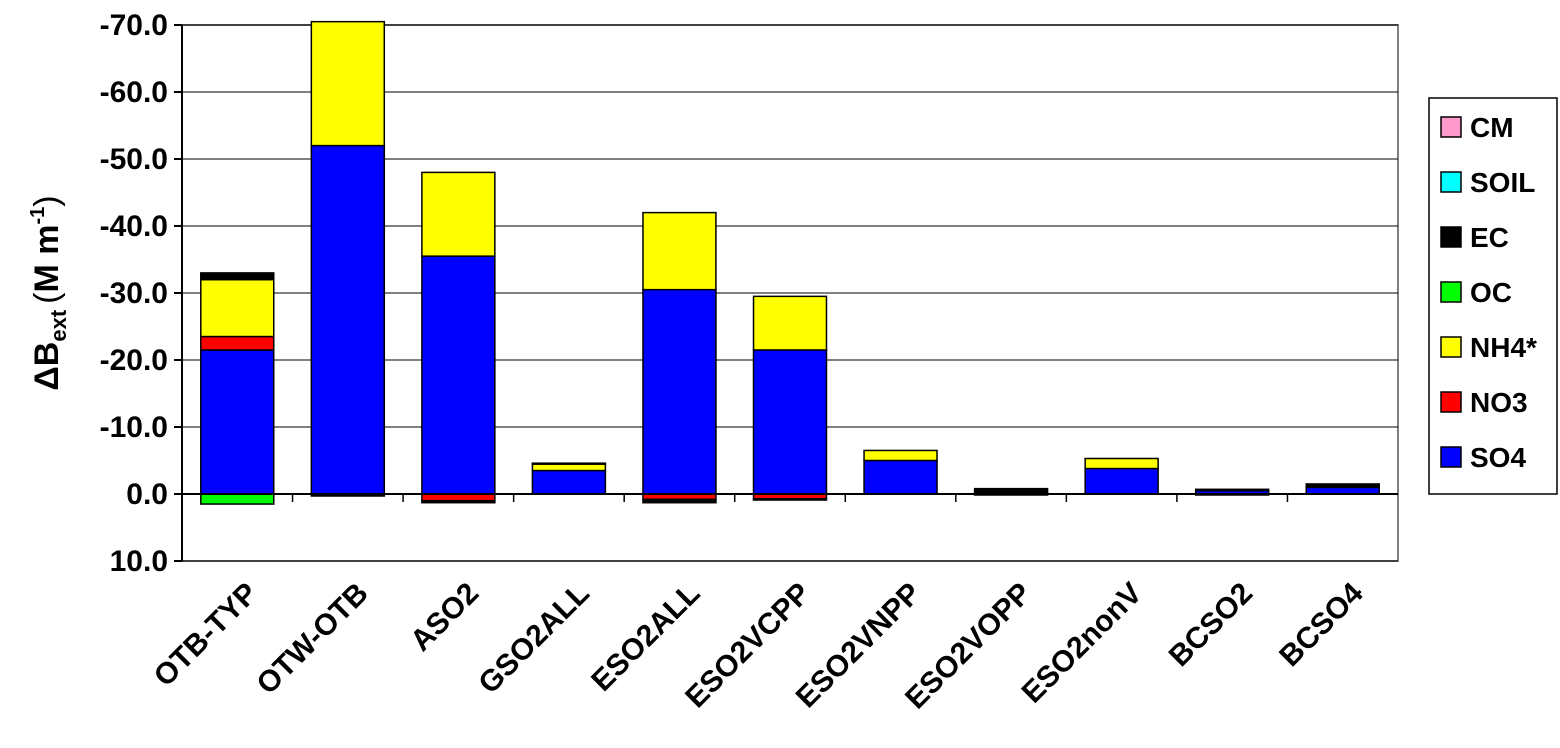  What do you see at coordinates (134, 293) in the screenshot?
I see `y-tick-label: -30.0` at bounding box center [134, 293].